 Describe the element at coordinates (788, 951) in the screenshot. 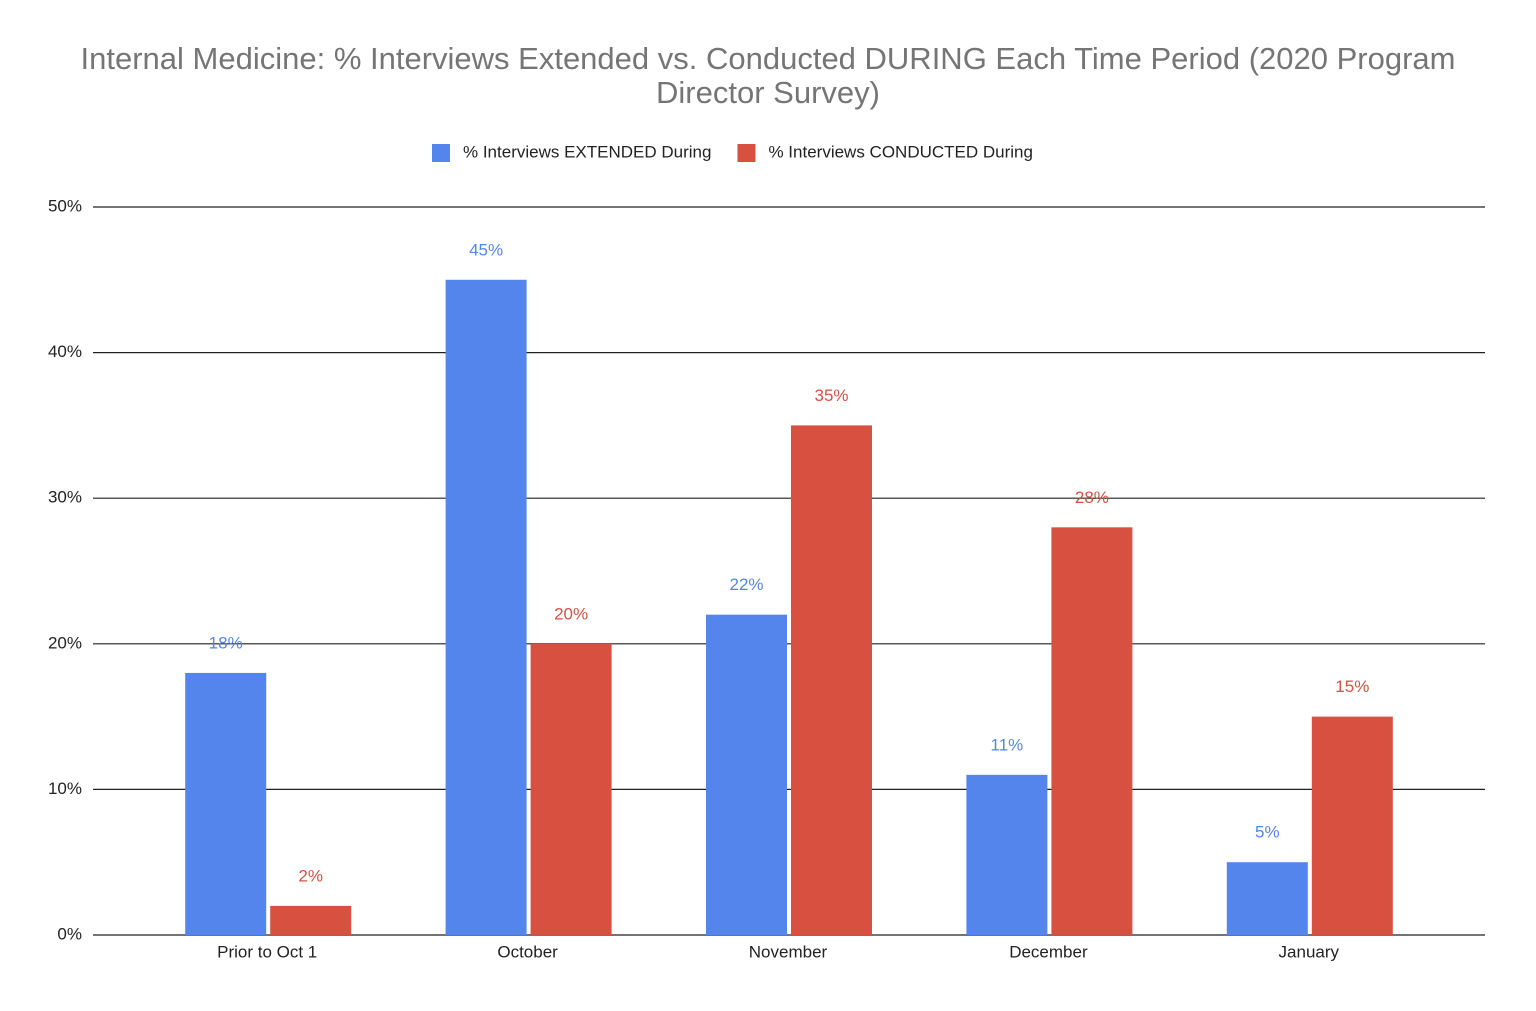

I see `x-tick-label: November` at that location.